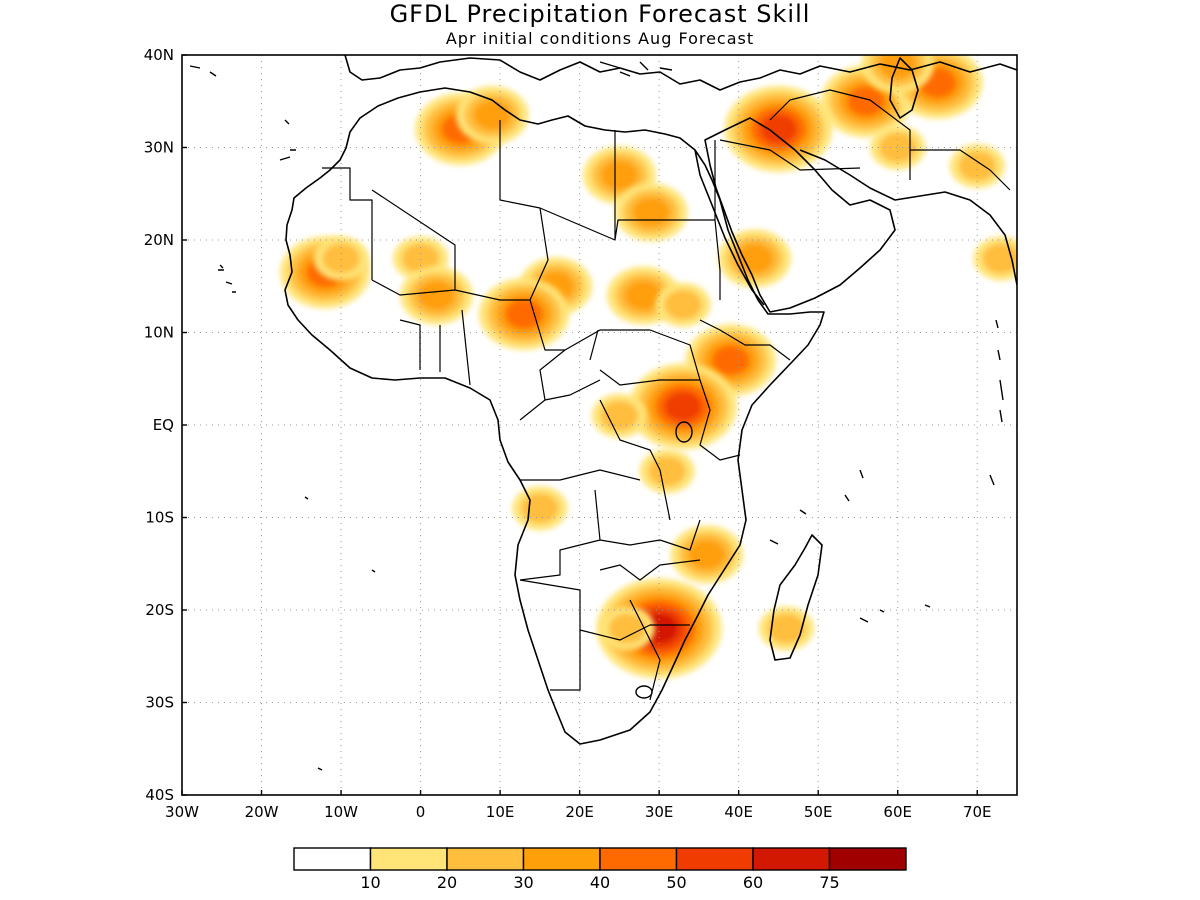 The image size is (1200, 900). I want to click on longitude-tick-label: 10W, so click(341, 812).